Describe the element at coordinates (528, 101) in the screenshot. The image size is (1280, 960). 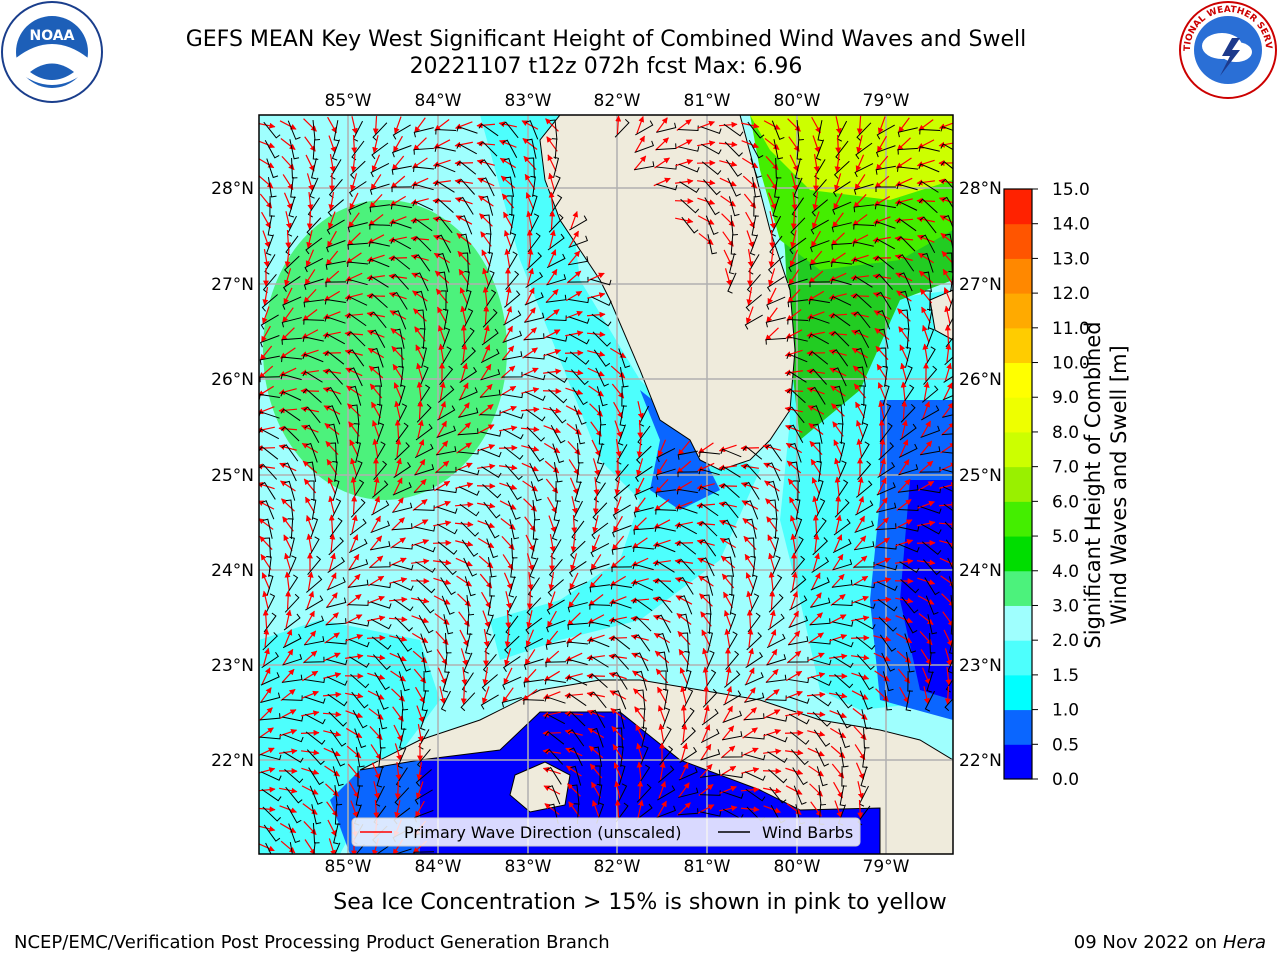
I see `lon-label-top: 83°W` at that location.